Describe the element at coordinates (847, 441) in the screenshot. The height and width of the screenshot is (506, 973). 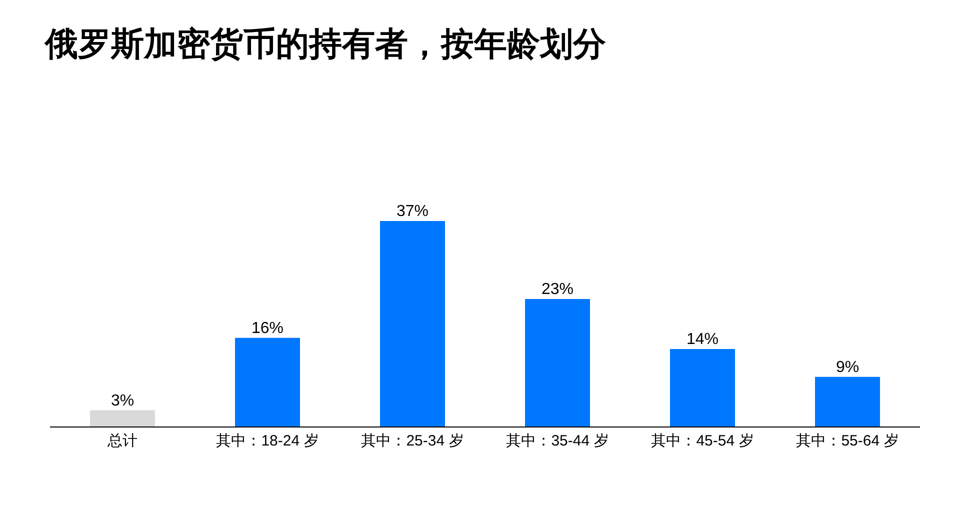
I see `x-tick-label: 其中：55-64 岁` at that location.